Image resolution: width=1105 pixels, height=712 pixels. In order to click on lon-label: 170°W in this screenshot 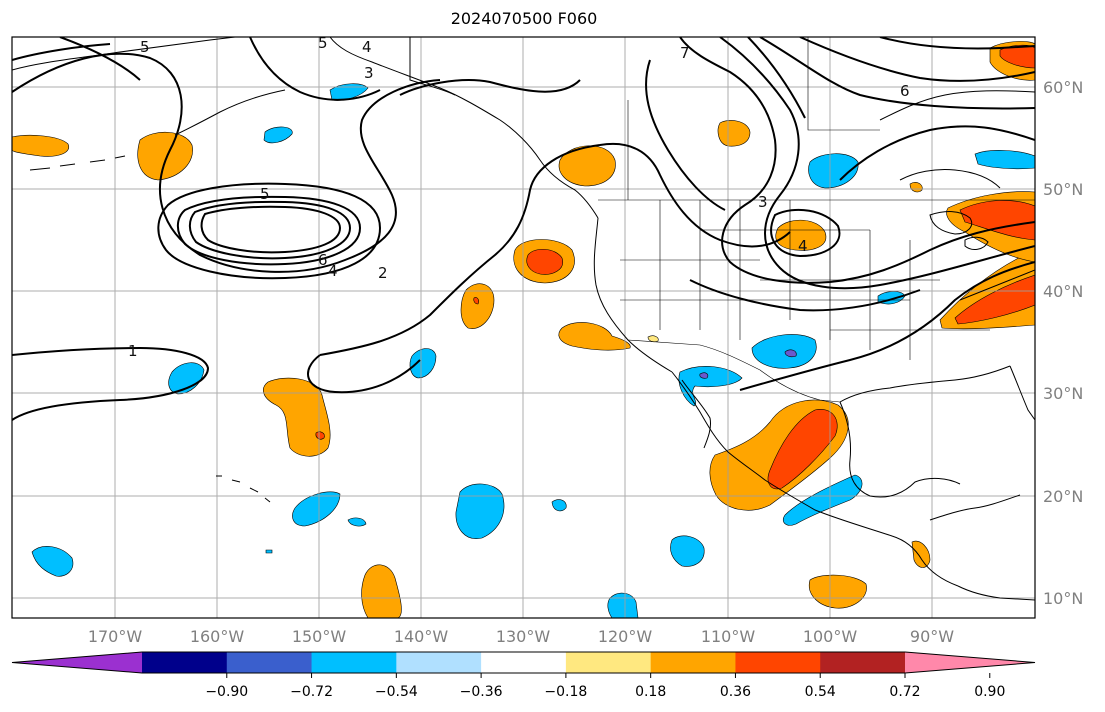, I will do `click(115, 636)`.